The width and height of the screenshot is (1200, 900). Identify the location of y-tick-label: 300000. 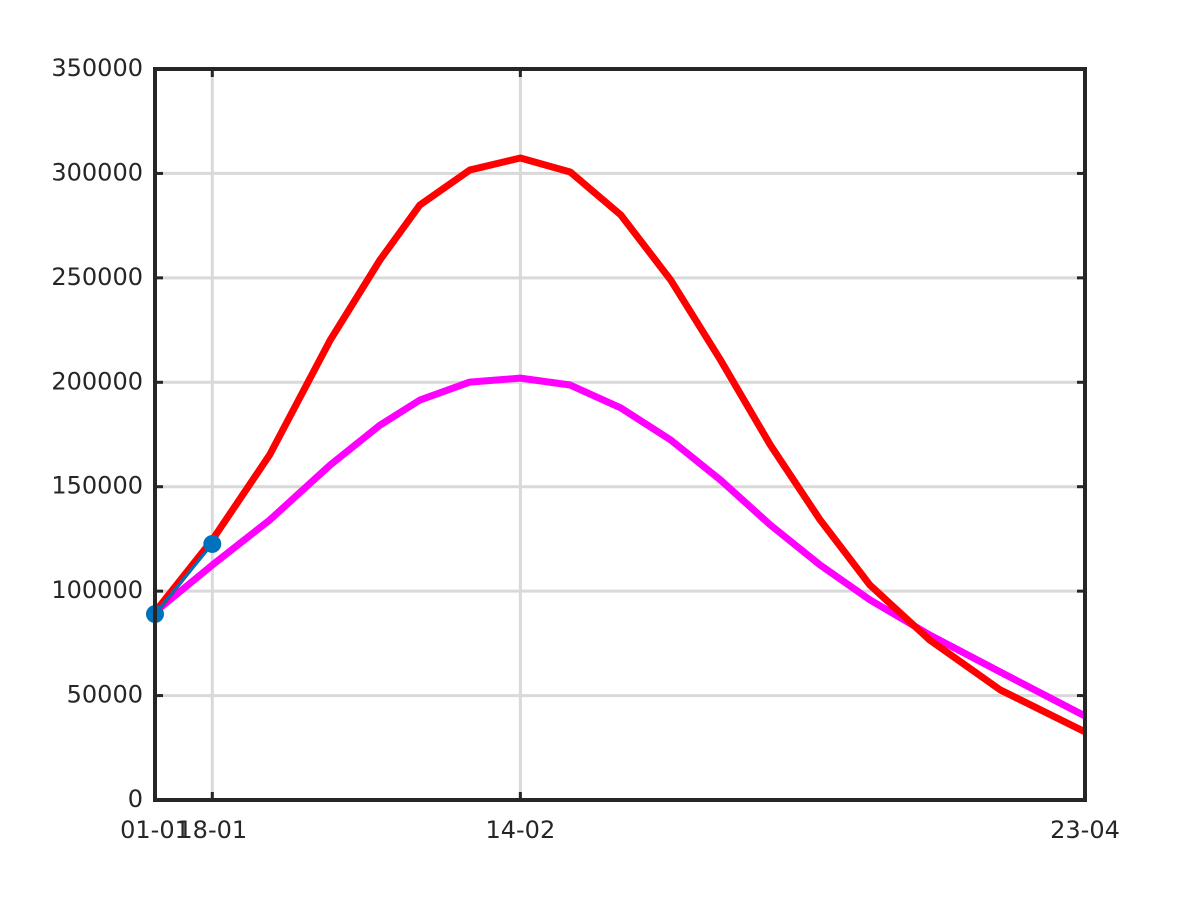
(97, 172).